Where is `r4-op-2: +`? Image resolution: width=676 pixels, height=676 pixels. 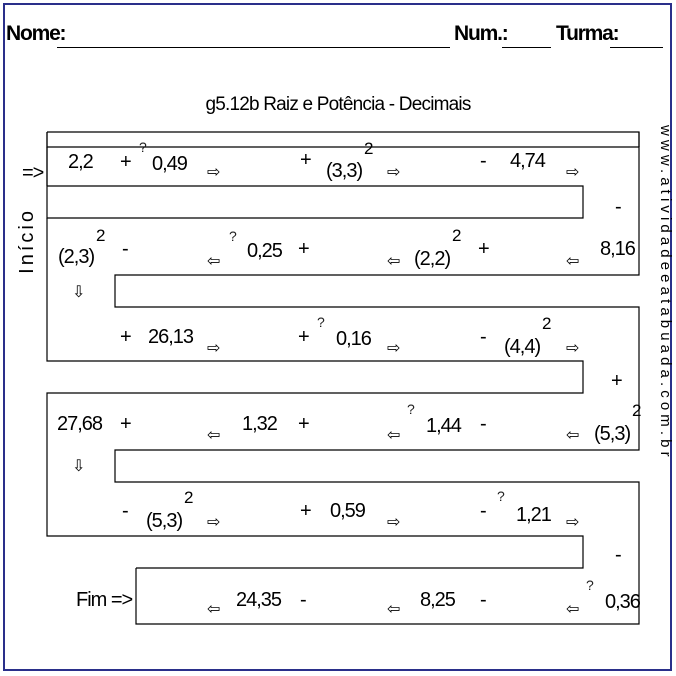
r4-op-2: + is located at coordinates (304, 424).